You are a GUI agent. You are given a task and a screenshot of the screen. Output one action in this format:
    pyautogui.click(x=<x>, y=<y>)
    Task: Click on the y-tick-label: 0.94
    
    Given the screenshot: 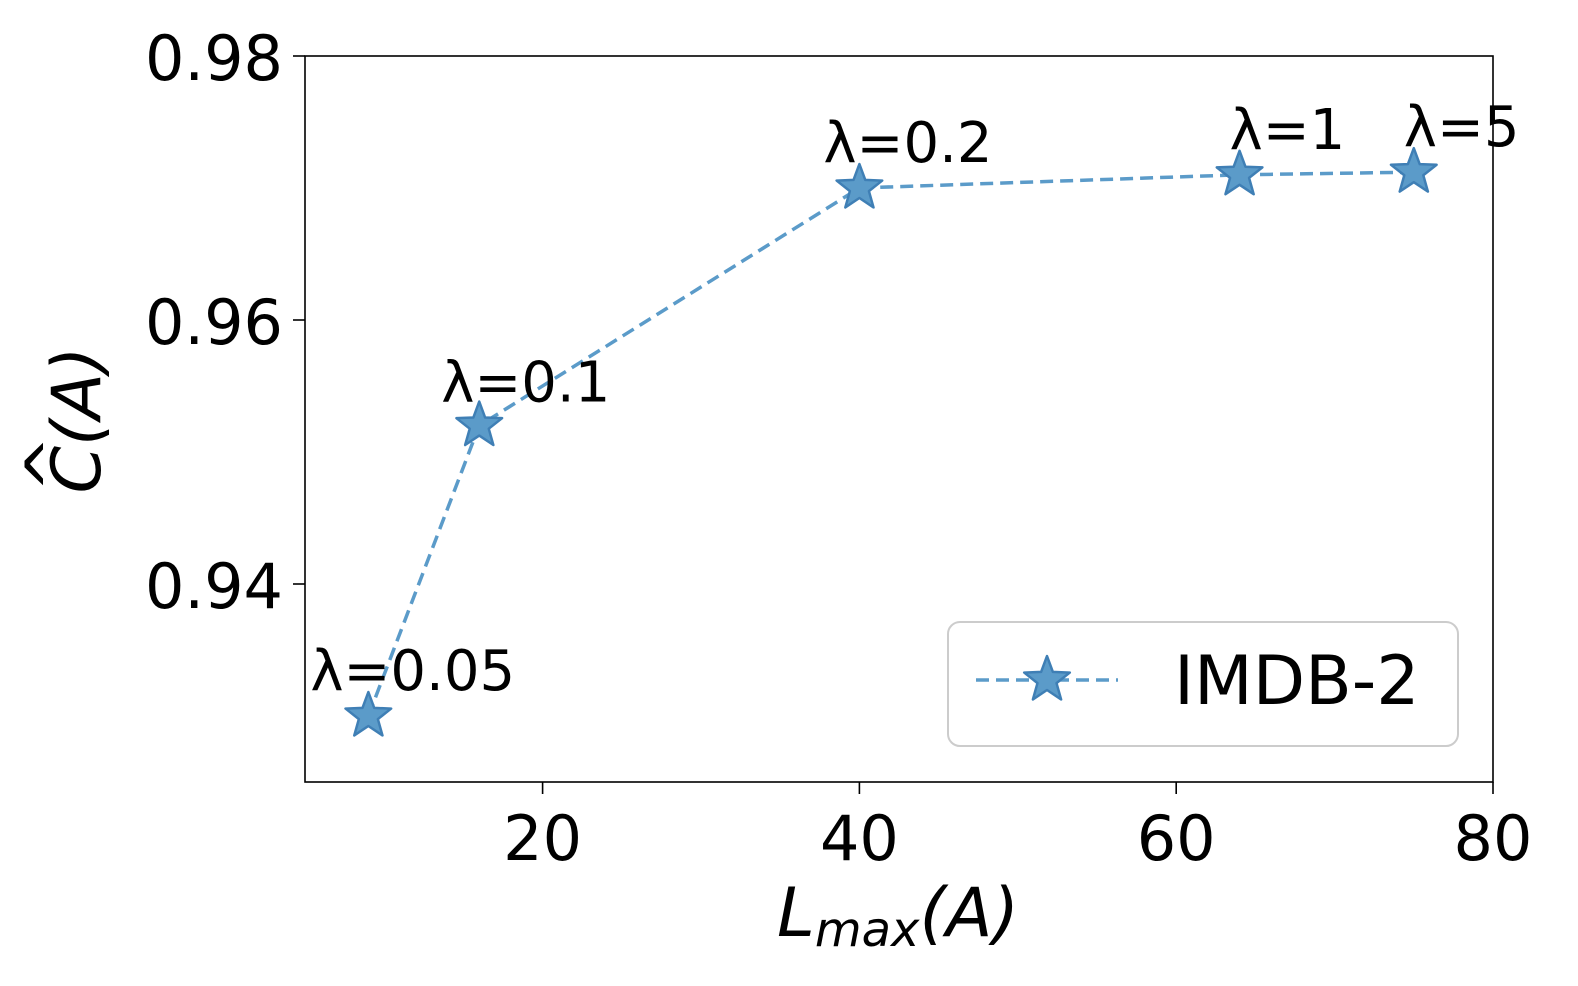 What is the action you would take?
    pyautogui.click(x=214, y=586)
    